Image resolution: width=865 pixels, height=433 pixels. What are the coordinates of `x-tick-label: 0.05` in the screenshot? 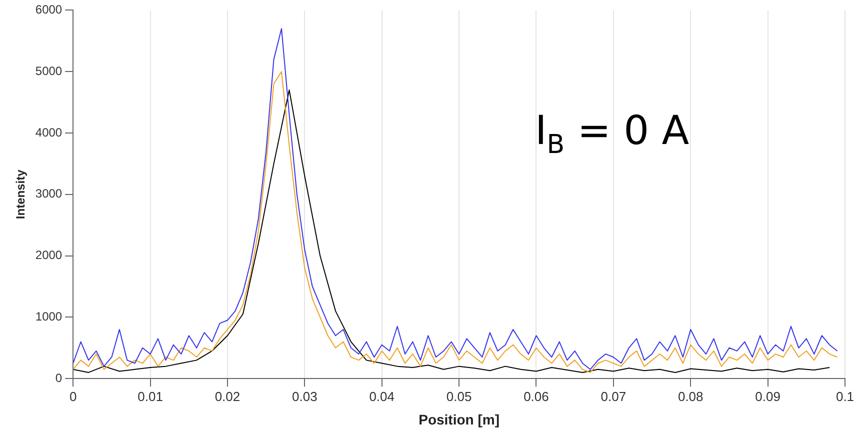 It's located at (459, 396).